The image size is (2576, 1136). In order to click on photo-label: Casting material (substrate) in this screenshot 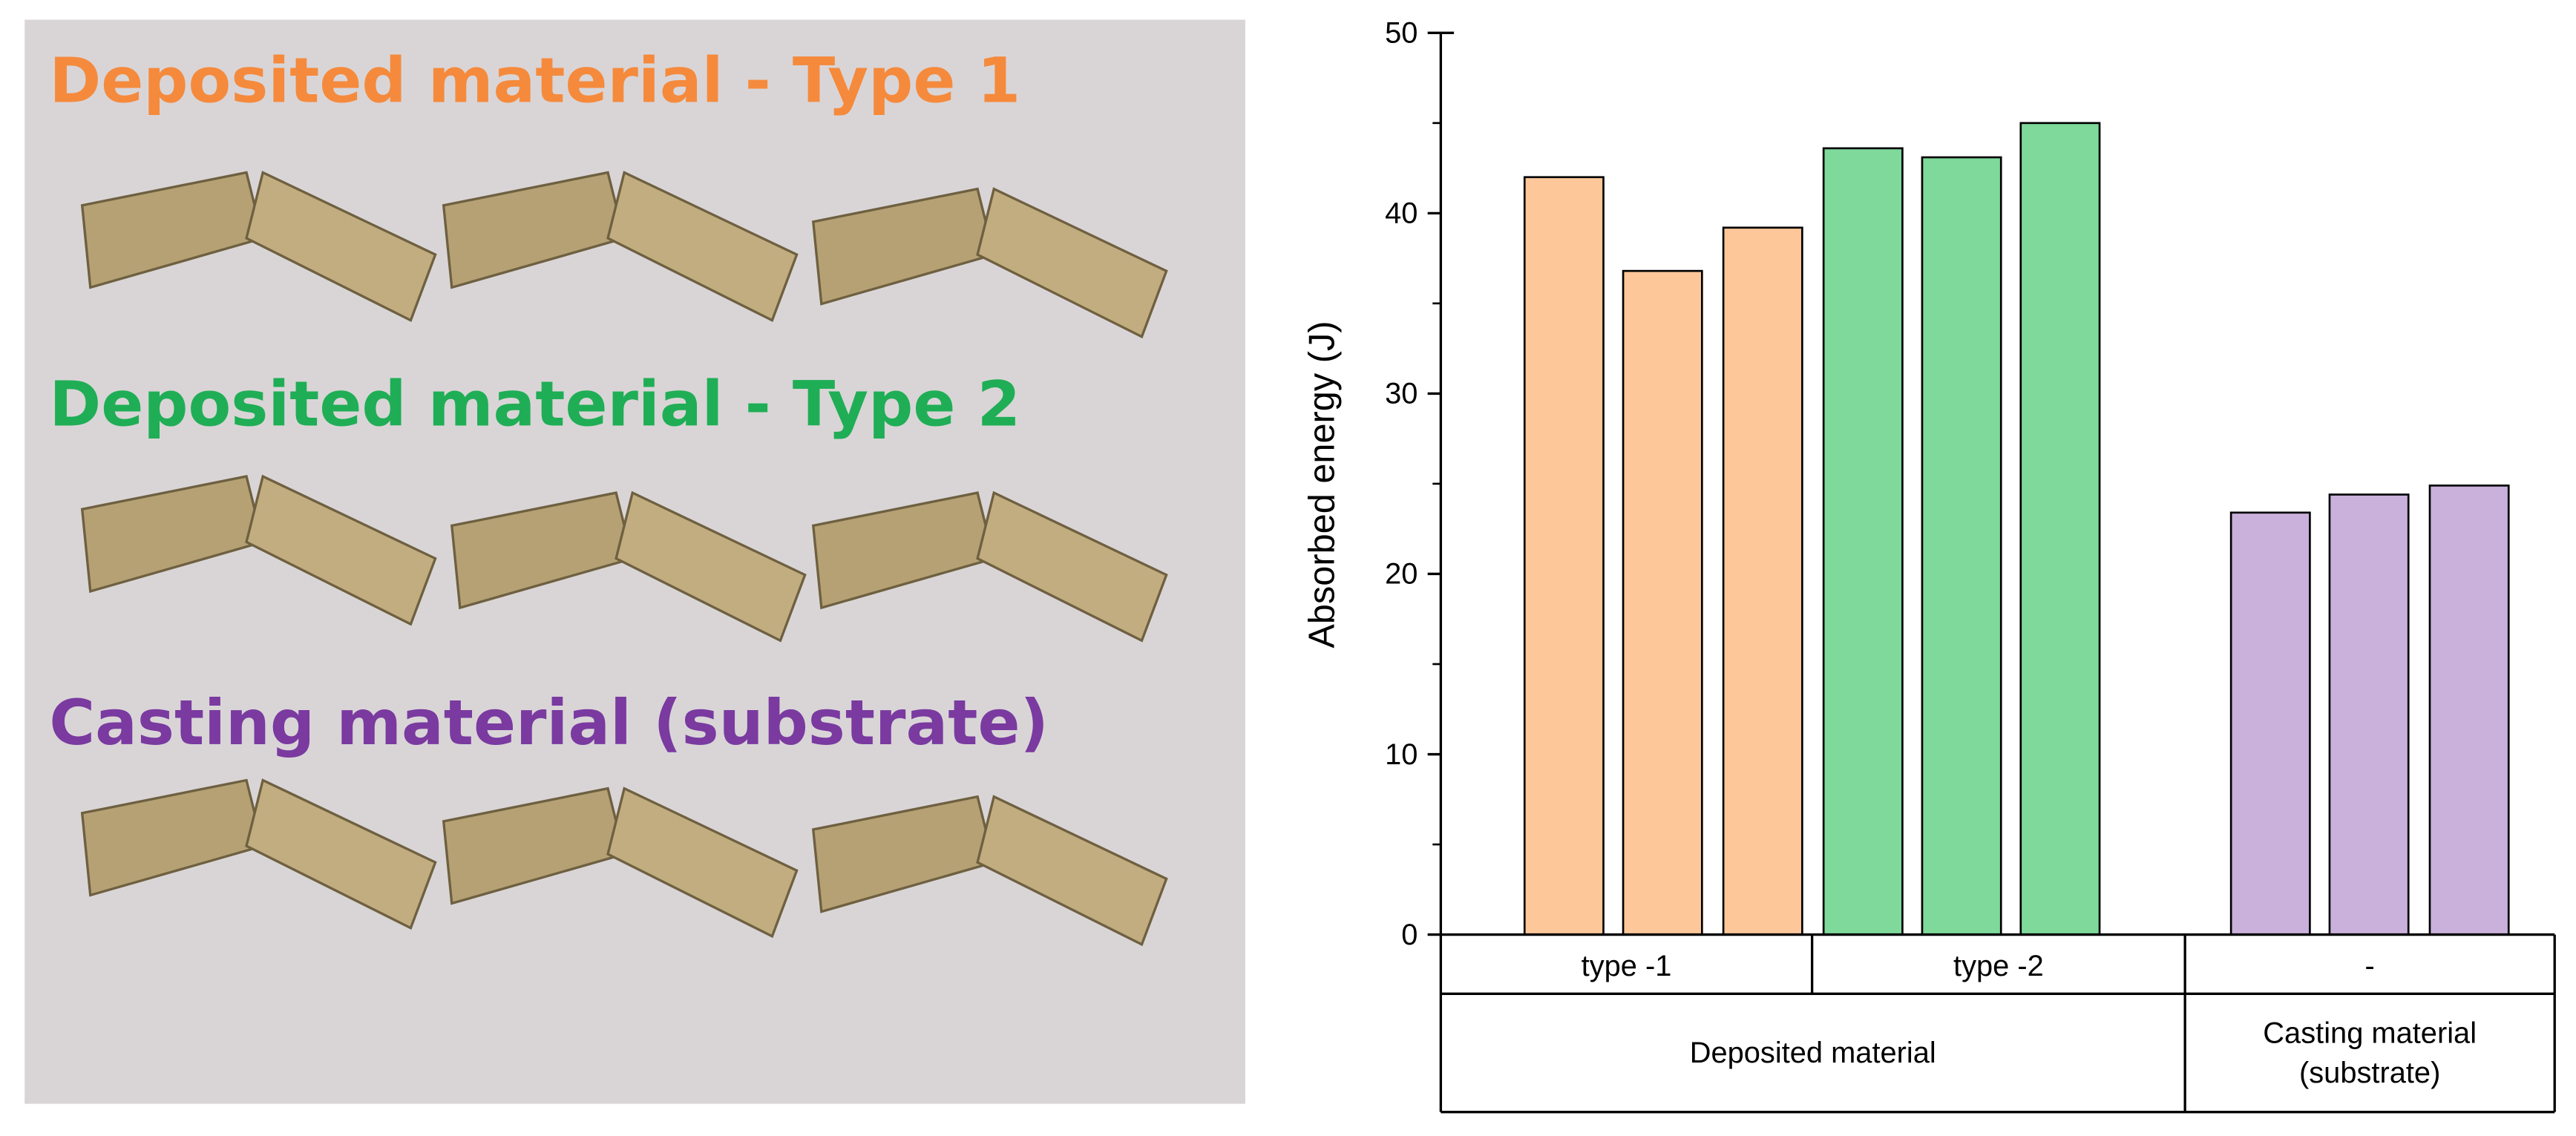, I will do `click(549, 722)`.